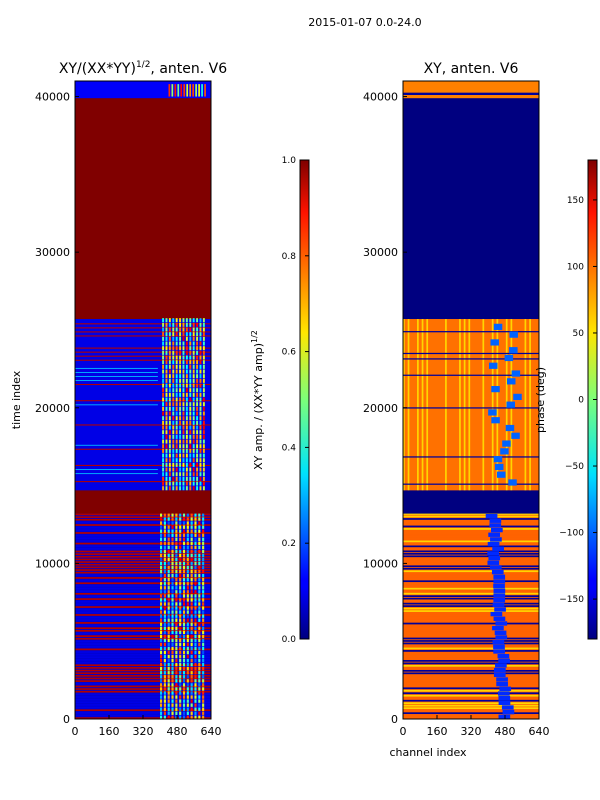 The height and width of the screenshot is (800, 600). I want to click on colorbar-tick-label: −150, so click(571, 600).